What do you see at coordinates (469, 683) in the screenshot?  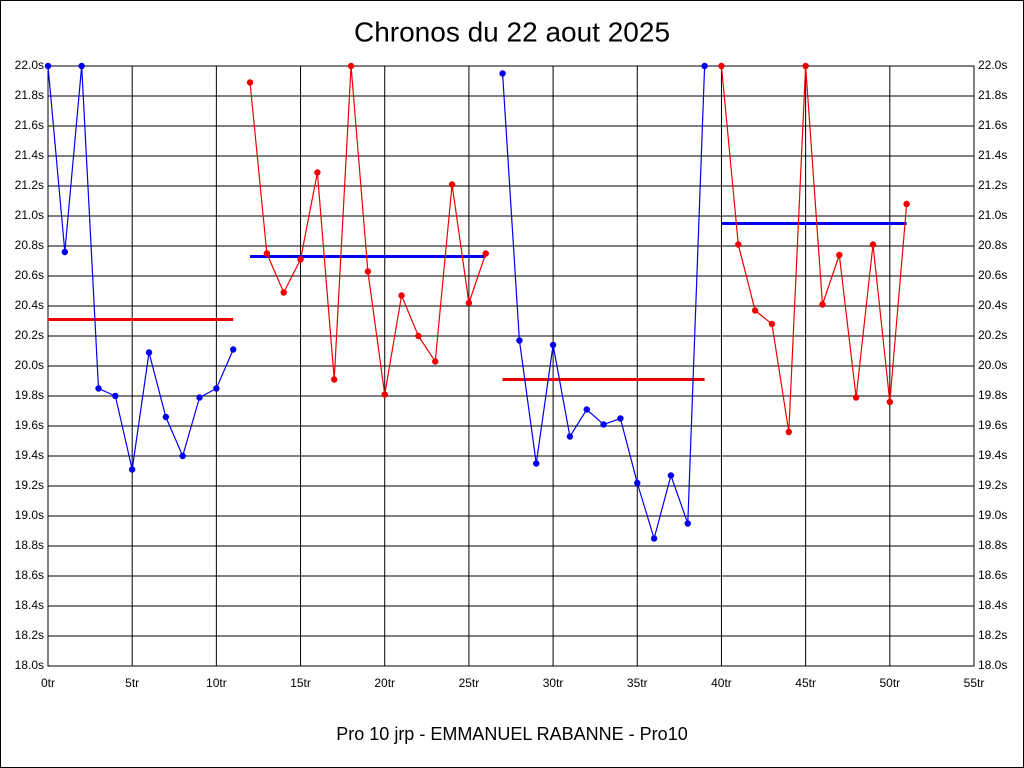 I see `x-tick-label: 25tr` at bounding box center [469, 683].